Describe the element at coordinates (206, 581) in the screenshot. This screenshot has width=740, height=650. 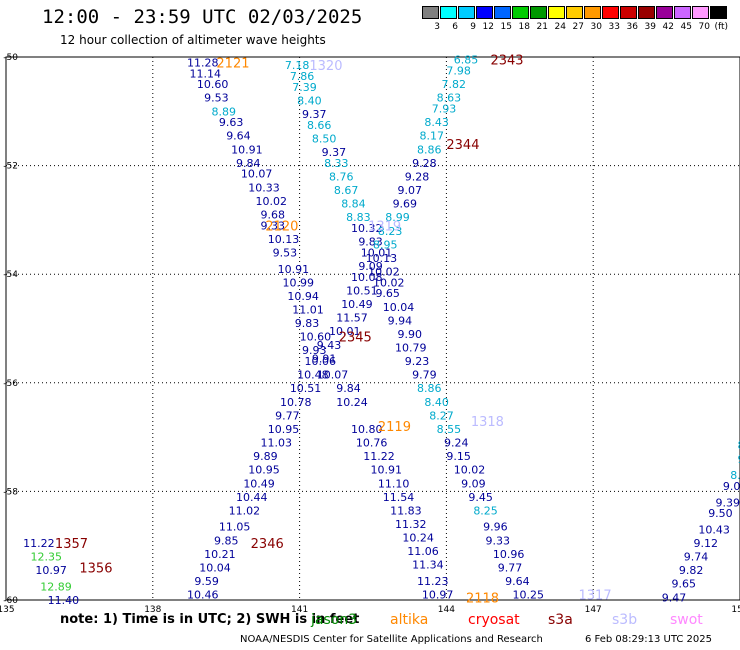
I see `wave-height-value: 9.59` at that location.